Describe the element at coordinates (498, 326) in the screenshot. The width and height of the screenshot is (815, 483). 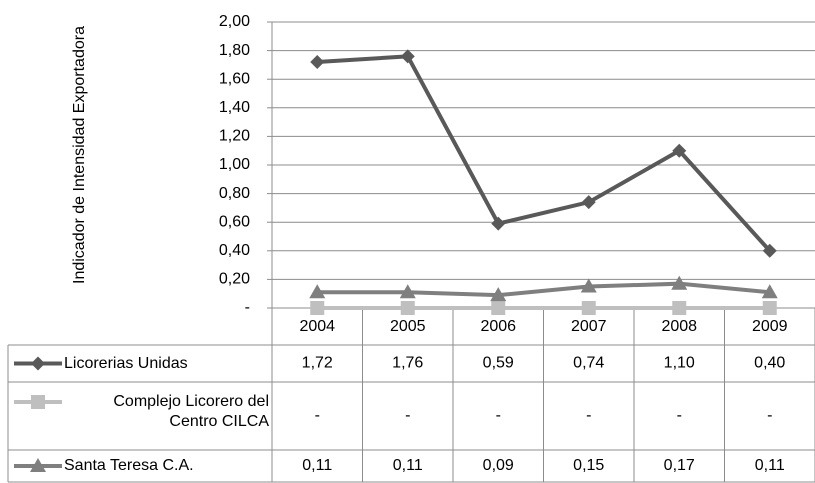
I see `x-tick-label: 2006` at that location.